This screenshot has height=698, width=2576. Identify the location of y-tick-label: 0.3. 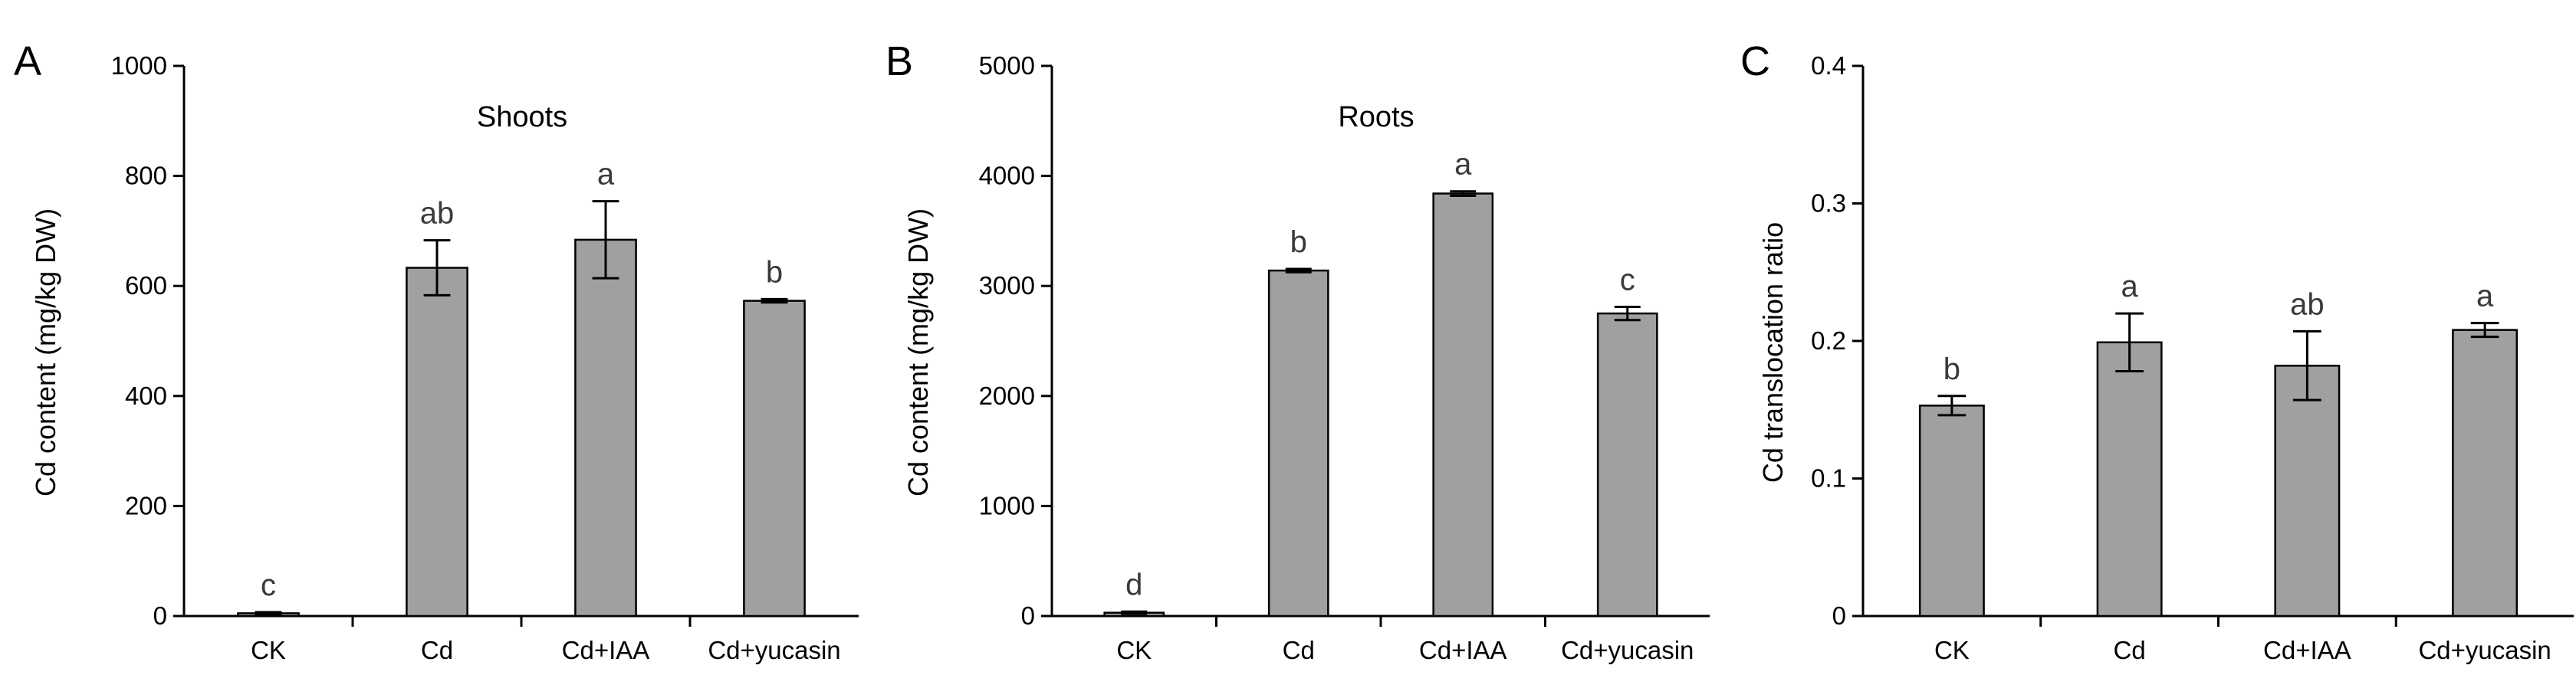
(1829, 203).